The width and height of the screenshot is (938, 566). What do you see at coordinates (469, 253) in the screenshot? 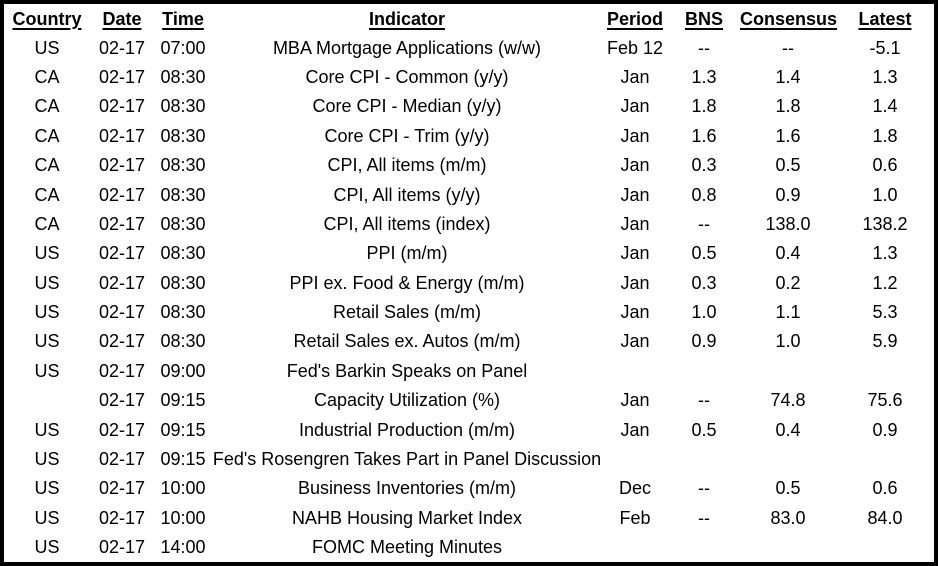
I see `table-row: US 02-17 08:30 PPI (m/m) Jan 0.5 0.4 1.3` at bounding box center [469, 253].